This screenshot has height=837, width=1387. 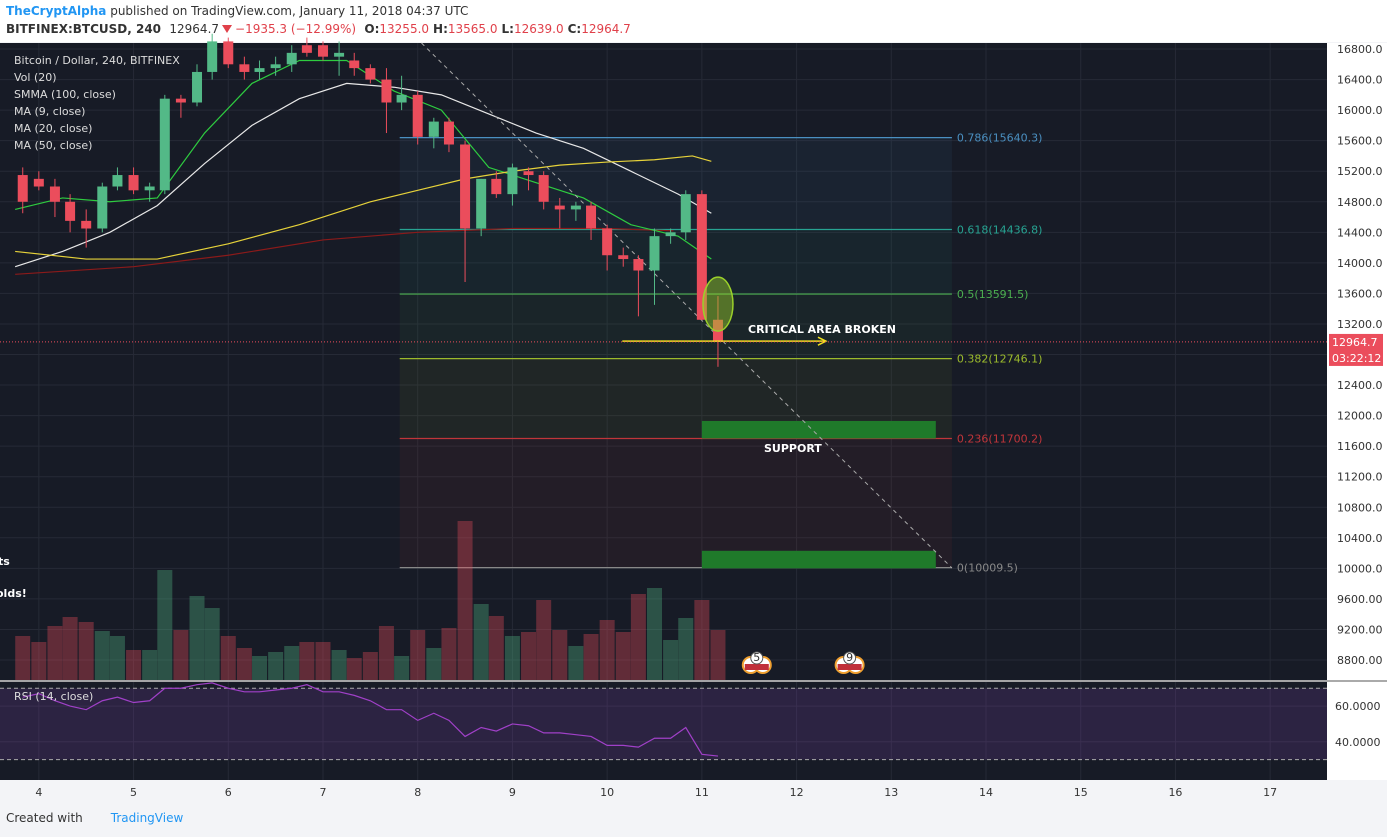 I want to click on created: Created with, so click(x=44, y=818).